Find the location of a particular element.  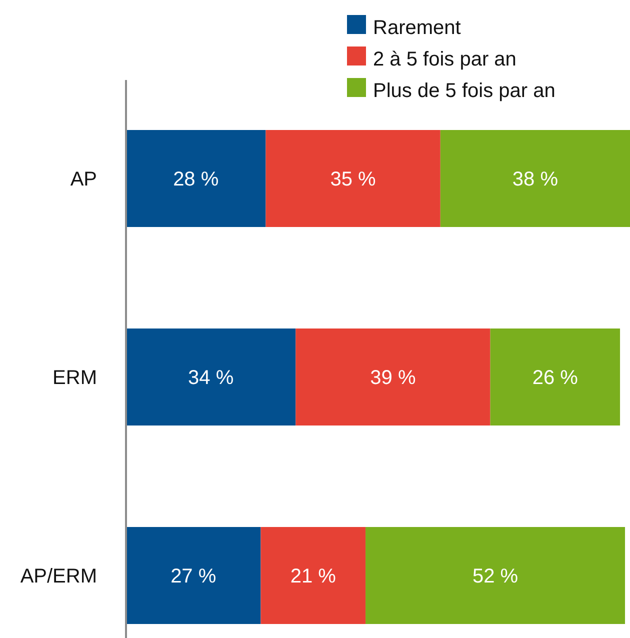

y-tick-label: ERM is located at coordinates (74, 378).